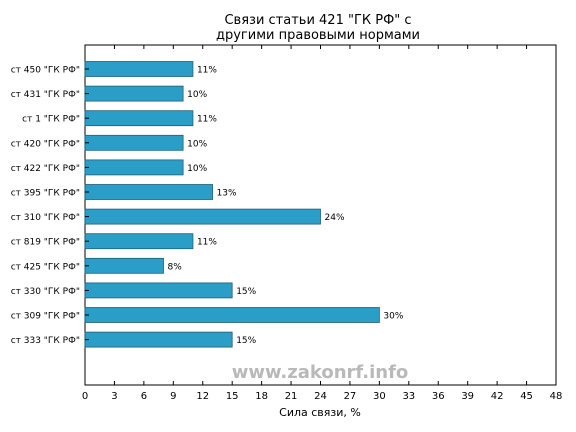 The height and width of the screenshot is (432, 576). I want to click on category-label: ст 330 "ГК РФ", so click(45, 292).